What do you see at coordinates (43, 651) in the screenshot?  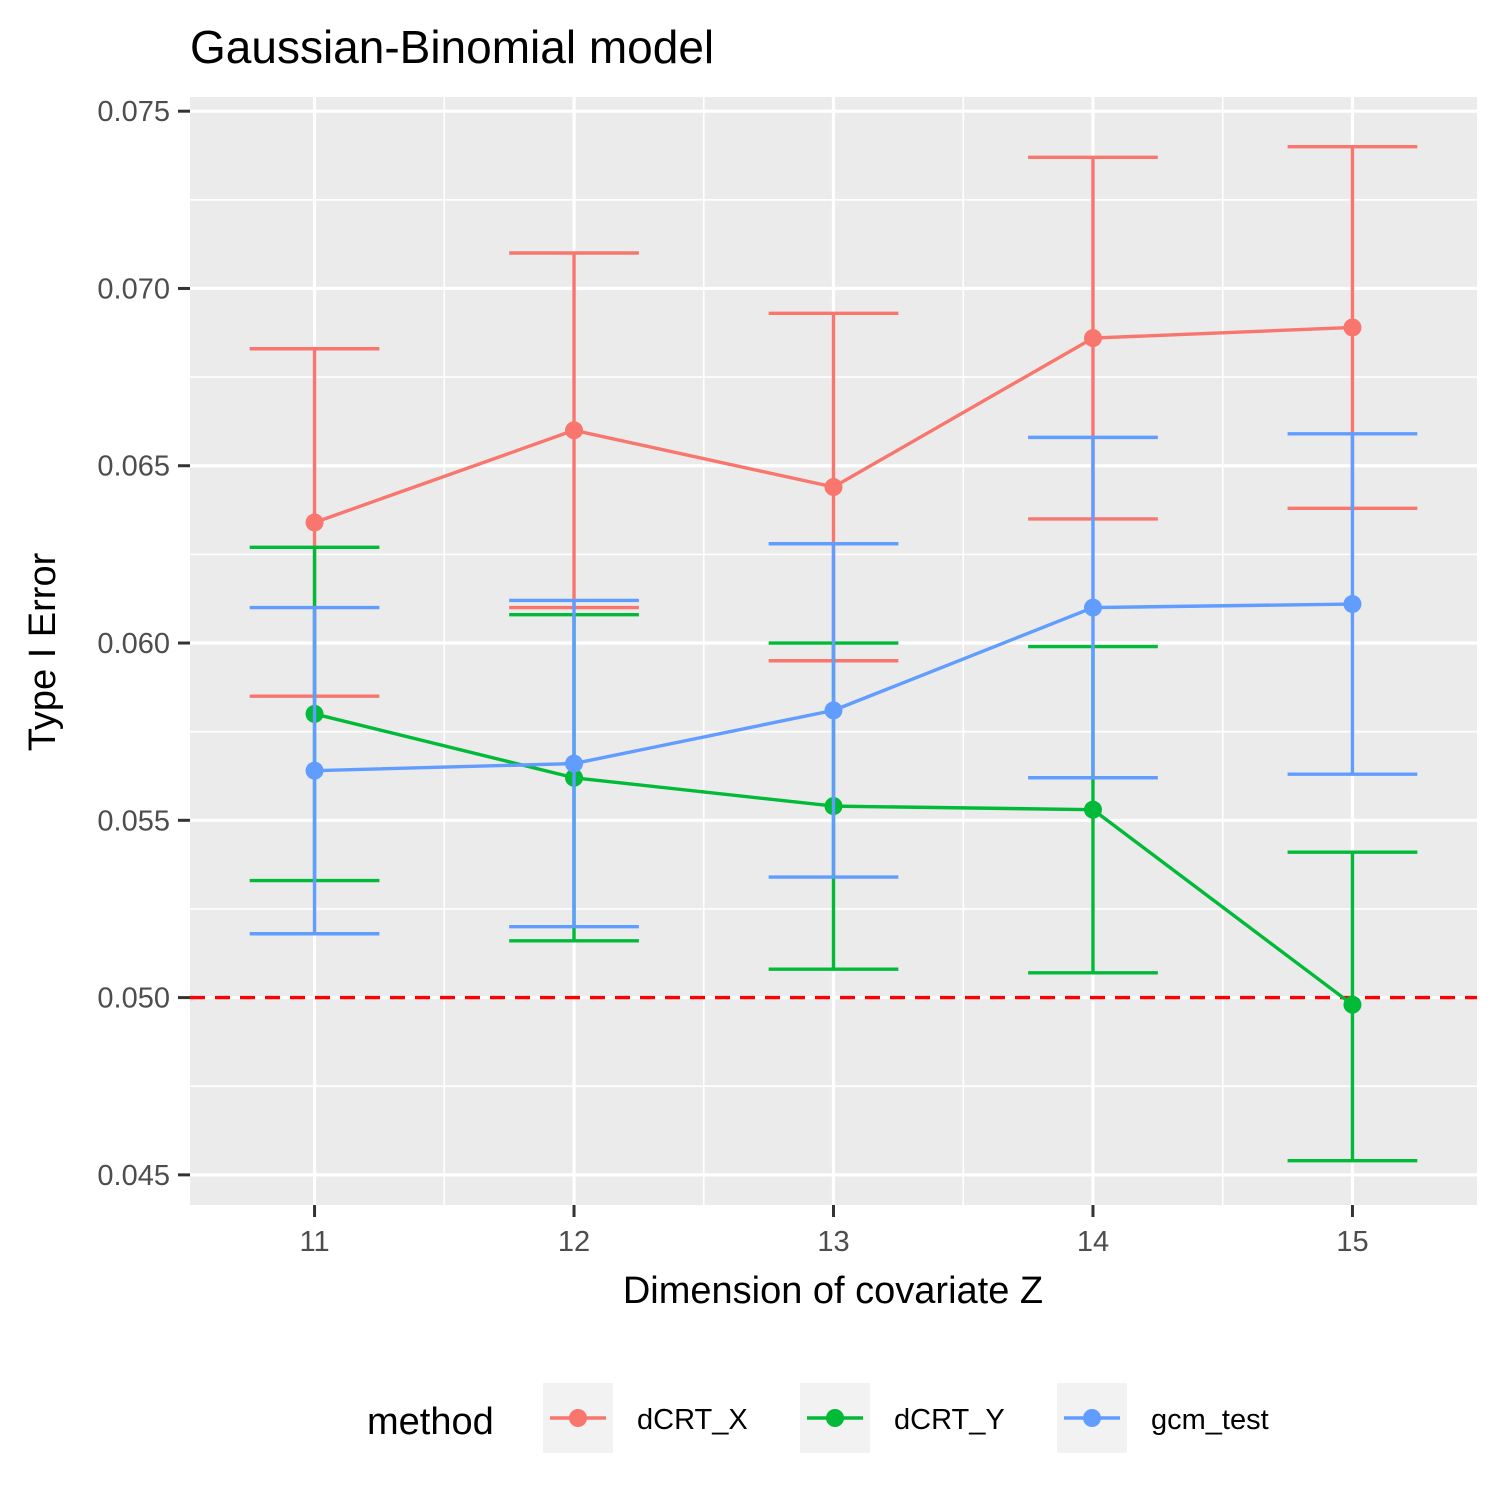 I see `y-axis-title: Type I Error` at bounding box center [43, 651].